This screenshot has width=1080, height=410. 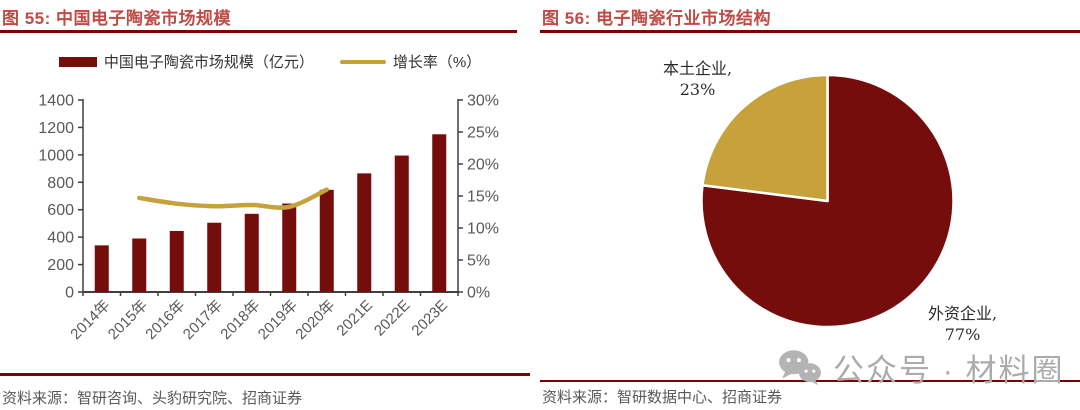 I want to click on figure-56-title: 图 56: 电子陶瓷行业市场结构, so click(x=657, y=18).